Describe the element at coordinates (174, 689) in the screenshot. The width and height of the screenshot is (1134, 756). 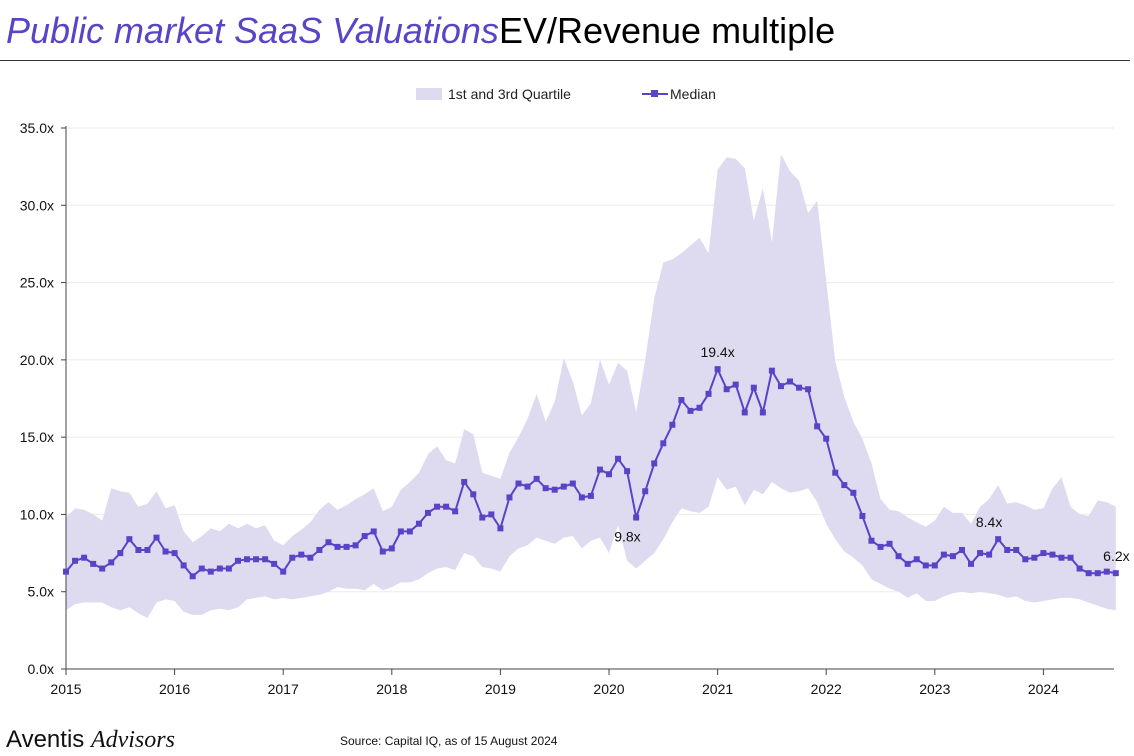
I see `x-tick-label: 2016` at that location.